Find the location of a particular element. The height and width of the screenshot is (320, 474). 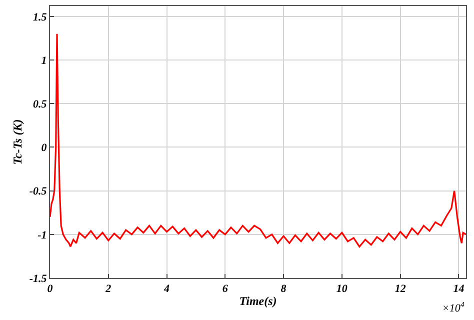

x-tick-label: 14 is located at coordinates (459, 289).